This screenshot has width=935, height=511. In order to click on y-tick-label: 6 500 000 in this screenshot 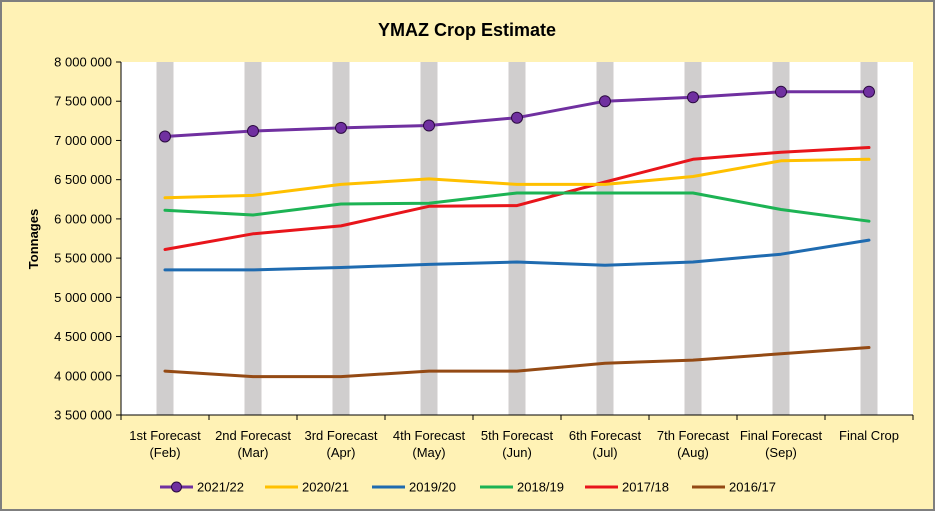, I will do `click(83, 179)`.